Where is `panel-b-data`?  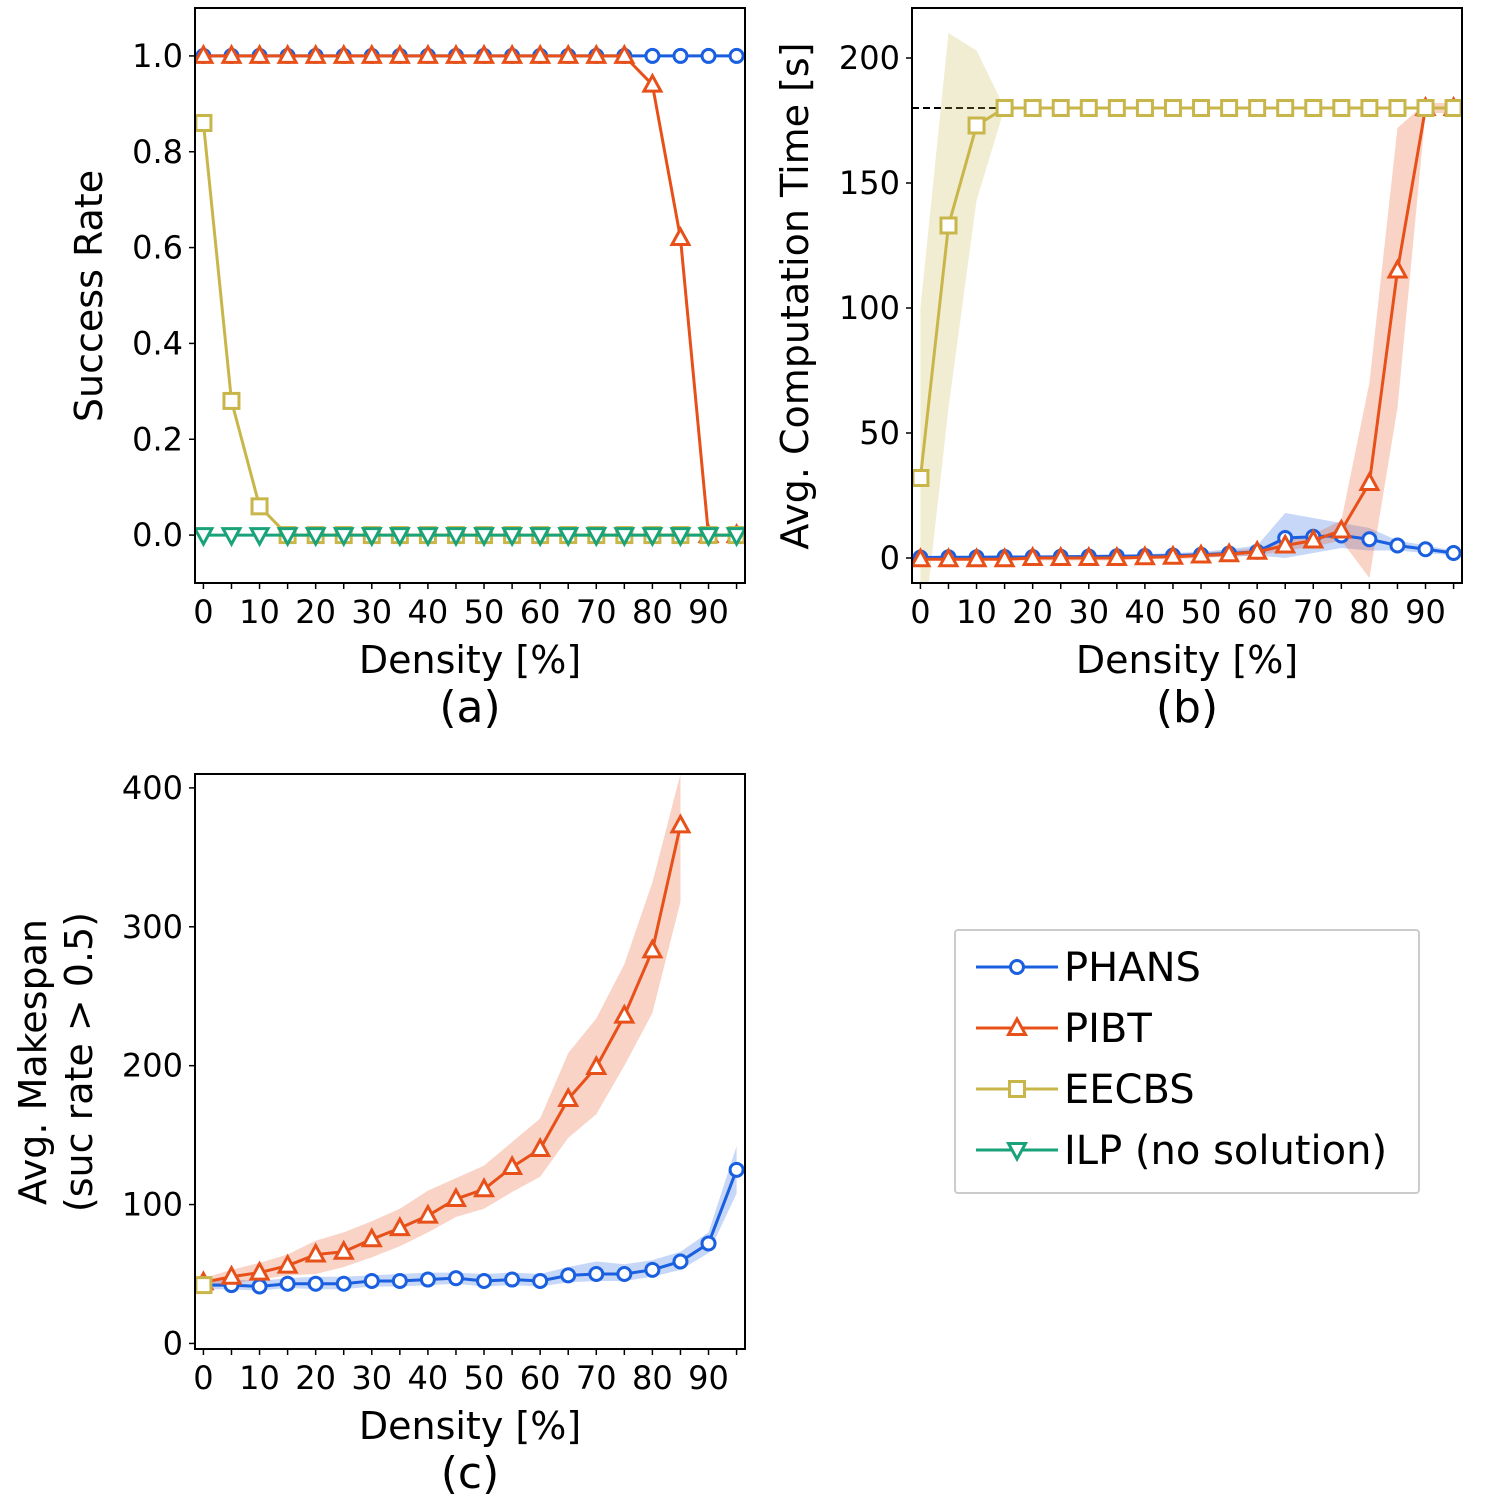 panel-b-data is located at coordinates (1187, 308).